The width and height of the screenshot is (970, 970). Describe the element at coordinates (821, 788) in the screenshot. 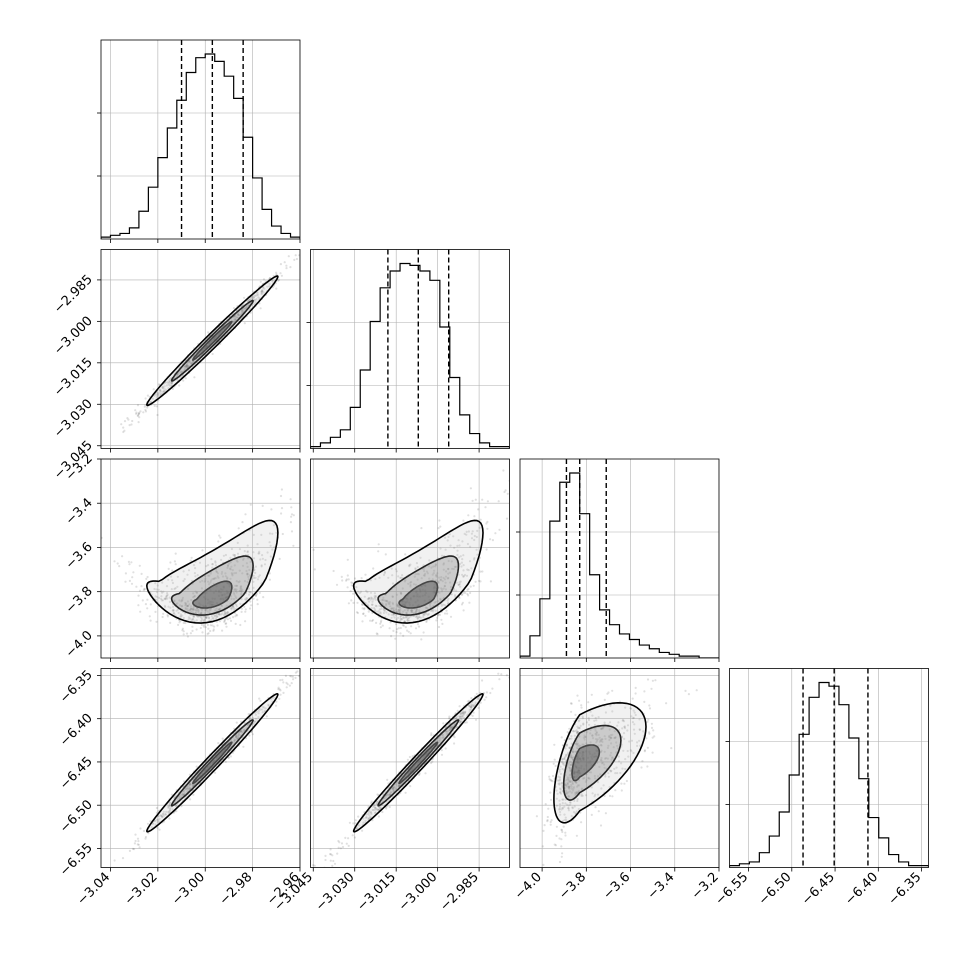

I see `panel-3-3: −6.55 −6.50 −6.45 −6.40 −6.35` at that location.